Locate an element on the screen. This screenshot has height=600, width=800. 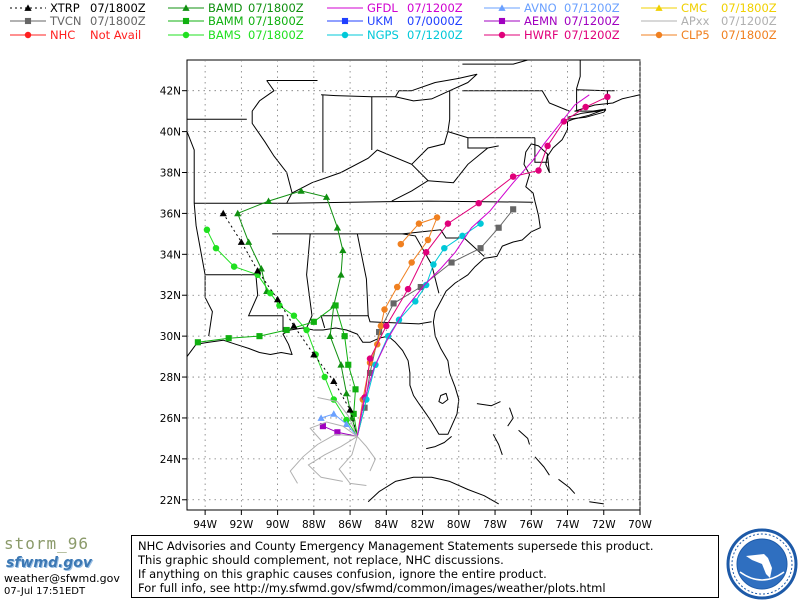
lat-tick-label: 24N is located at coordinates (170, 460).